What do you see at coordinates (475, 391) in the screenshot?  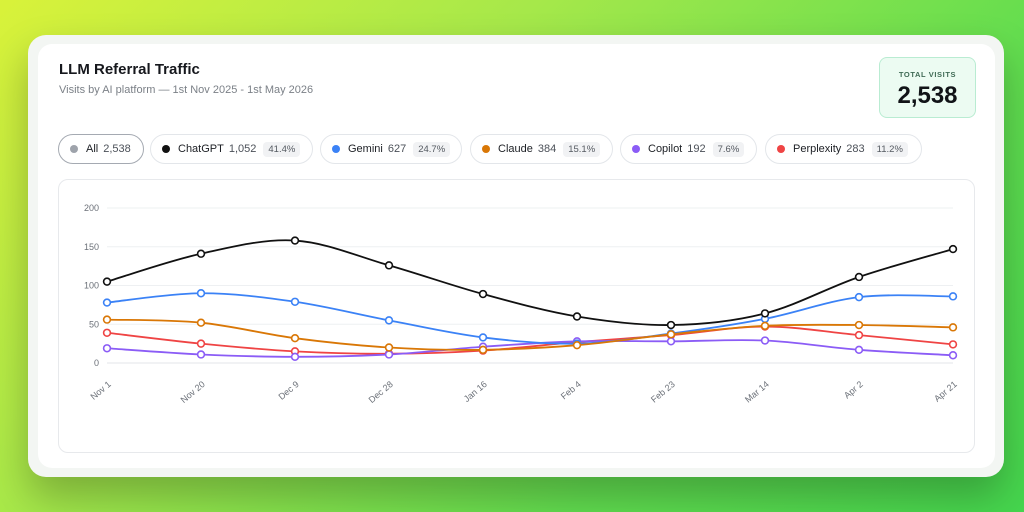 I see `x-tick-label: Jan 16` at bounding box center [475, 391].